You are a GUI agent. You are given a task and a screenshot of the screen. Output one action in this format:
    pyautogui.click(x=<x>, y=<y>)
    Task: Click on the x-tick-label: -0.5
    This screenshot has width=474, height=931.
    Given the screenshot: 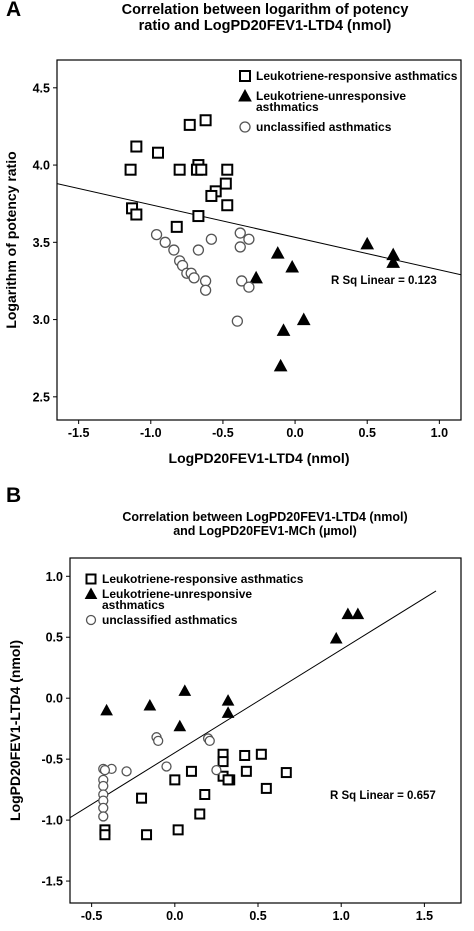 What is the action you would take?
    pyautogui.click(x=92, y=916)
    